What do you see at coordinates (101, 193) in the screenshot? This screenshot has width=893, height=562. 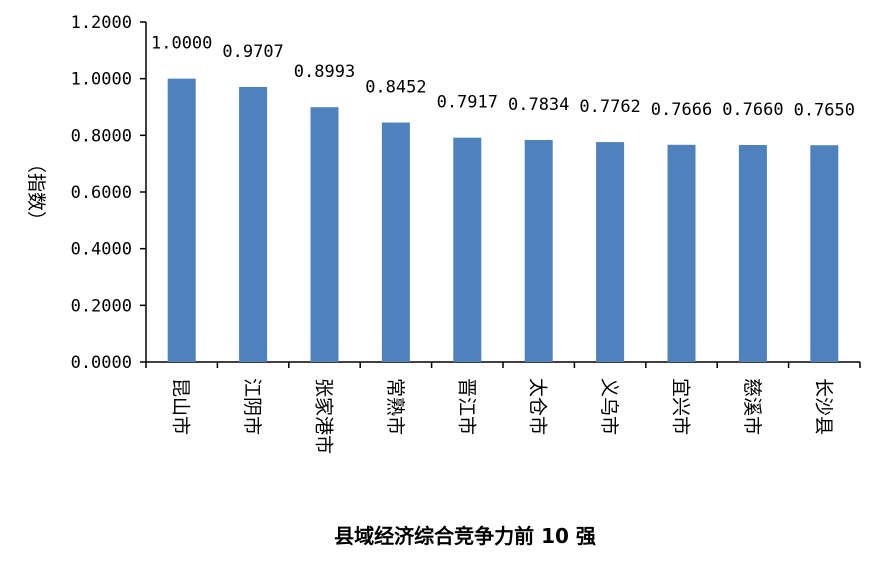 I see `y-tick-label: 0.6000` at bounding box center [101, 193].